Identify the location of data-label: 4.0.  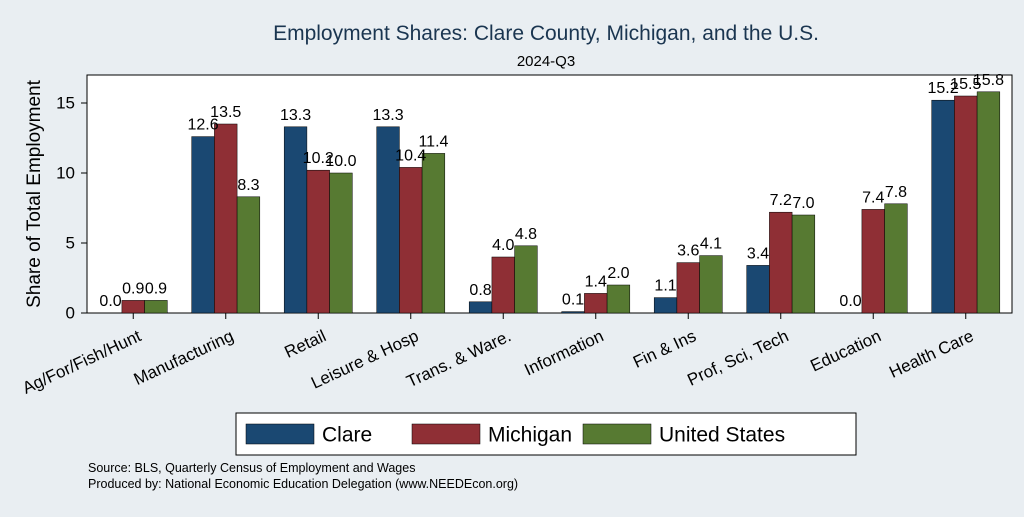
(503, 245).